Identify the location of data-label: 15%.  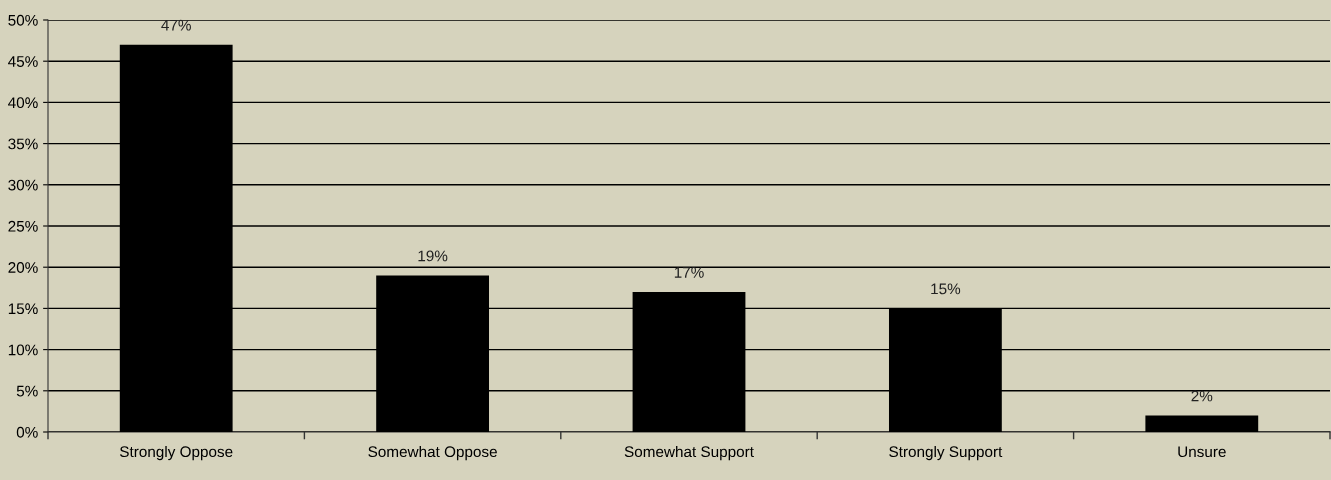
(946, 289).